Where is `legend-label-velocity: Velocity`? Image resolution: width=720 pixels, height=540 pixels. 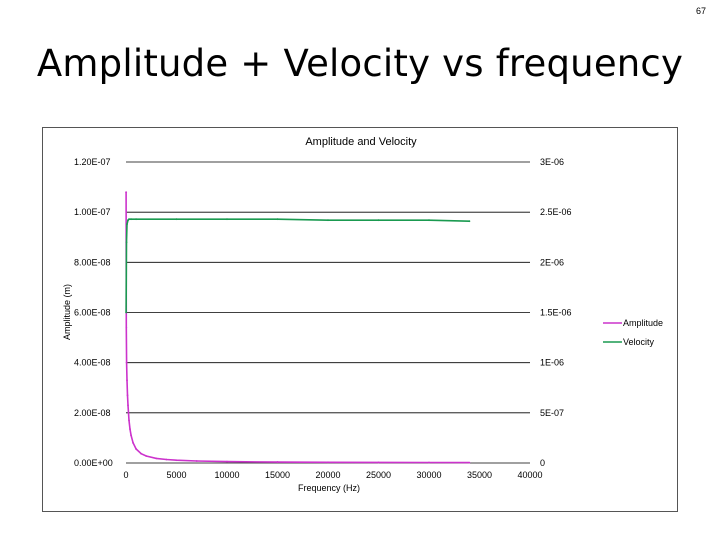 legend-label-velocity: Velocity is located at coordinates (639, 342).